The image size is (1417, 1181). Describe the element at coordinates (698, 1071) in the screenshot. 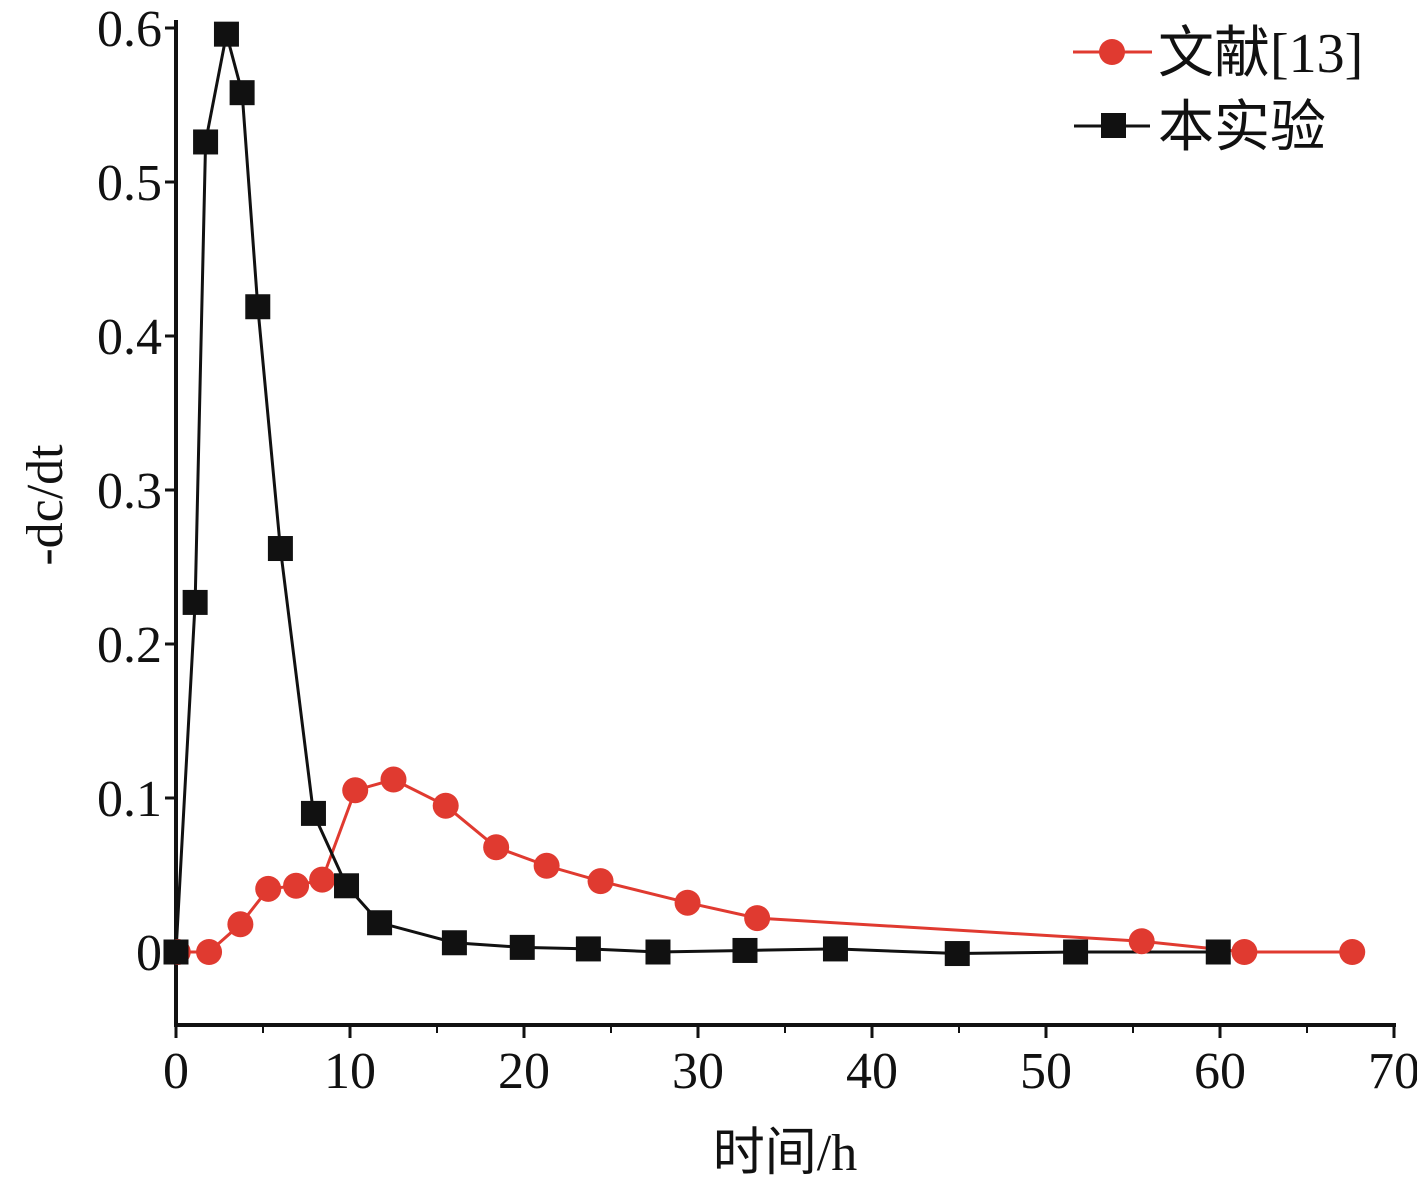

I see `x-tick-label: 30` at that location.